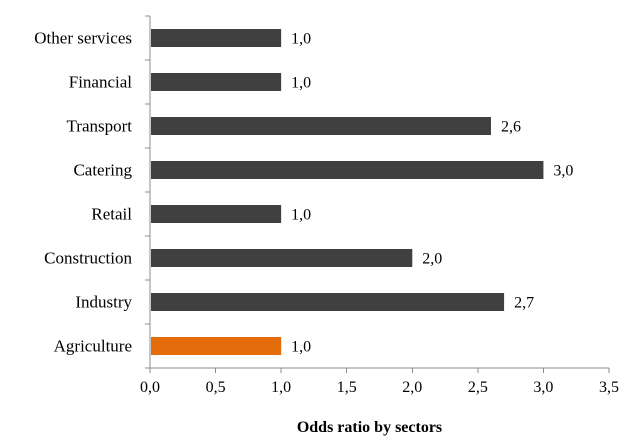 Image resolution: width=637 pixels, height=436 pixels. I want to click on x-tick-label: 2,5, so click(478, 387).